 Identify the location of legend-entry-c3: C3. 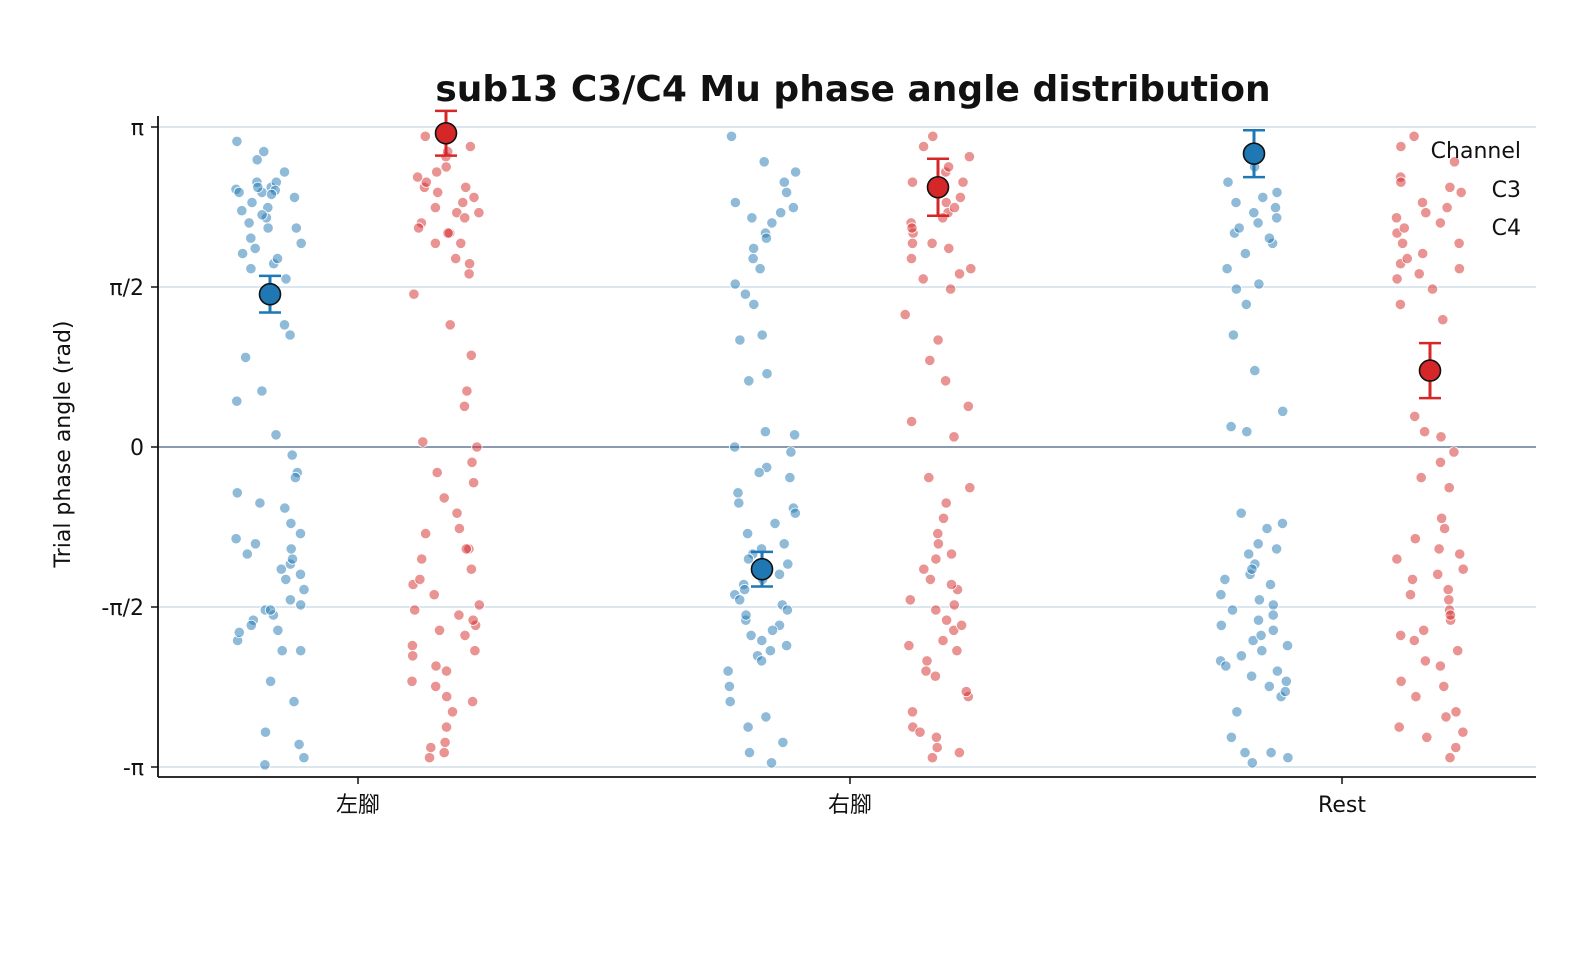
(1506, 190).